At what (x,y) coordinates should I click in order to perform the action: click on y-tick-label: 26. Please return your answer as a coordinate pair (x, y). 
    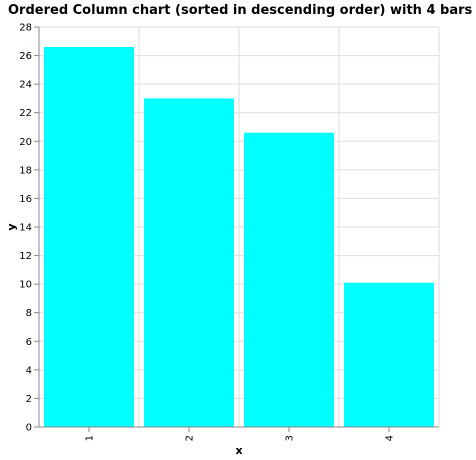
    Looking at the image, I should click on (25, 56).